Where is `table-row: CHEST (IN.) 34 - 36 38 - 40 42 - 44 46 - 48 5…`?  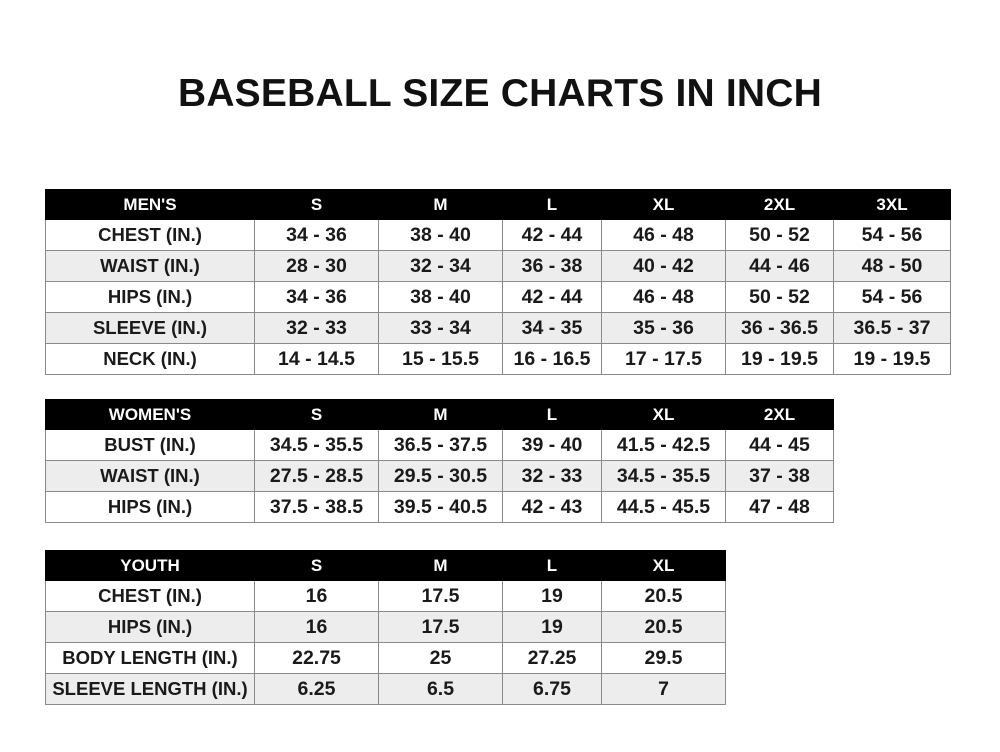 table-row: CHEST (IN.) 34 - 36 38 - 40 42 - 44 46 - 48 5… is located at coordinates (498, 235).